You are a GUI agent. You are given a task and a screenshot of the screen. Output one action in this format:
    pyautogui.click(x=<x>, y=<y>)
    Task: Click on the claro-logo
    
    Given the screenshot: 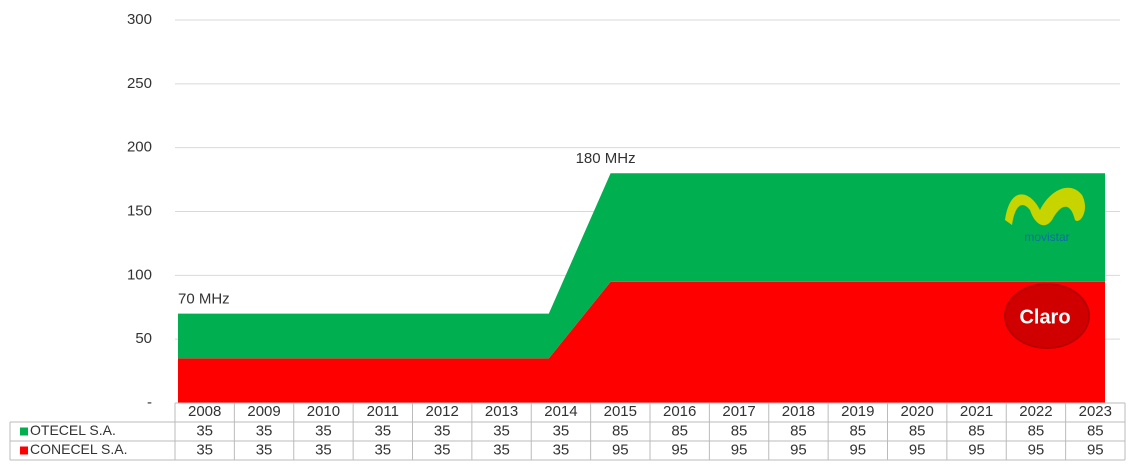 What is the action you would take?
    pyautogui.click(x=1047, y=316)
    